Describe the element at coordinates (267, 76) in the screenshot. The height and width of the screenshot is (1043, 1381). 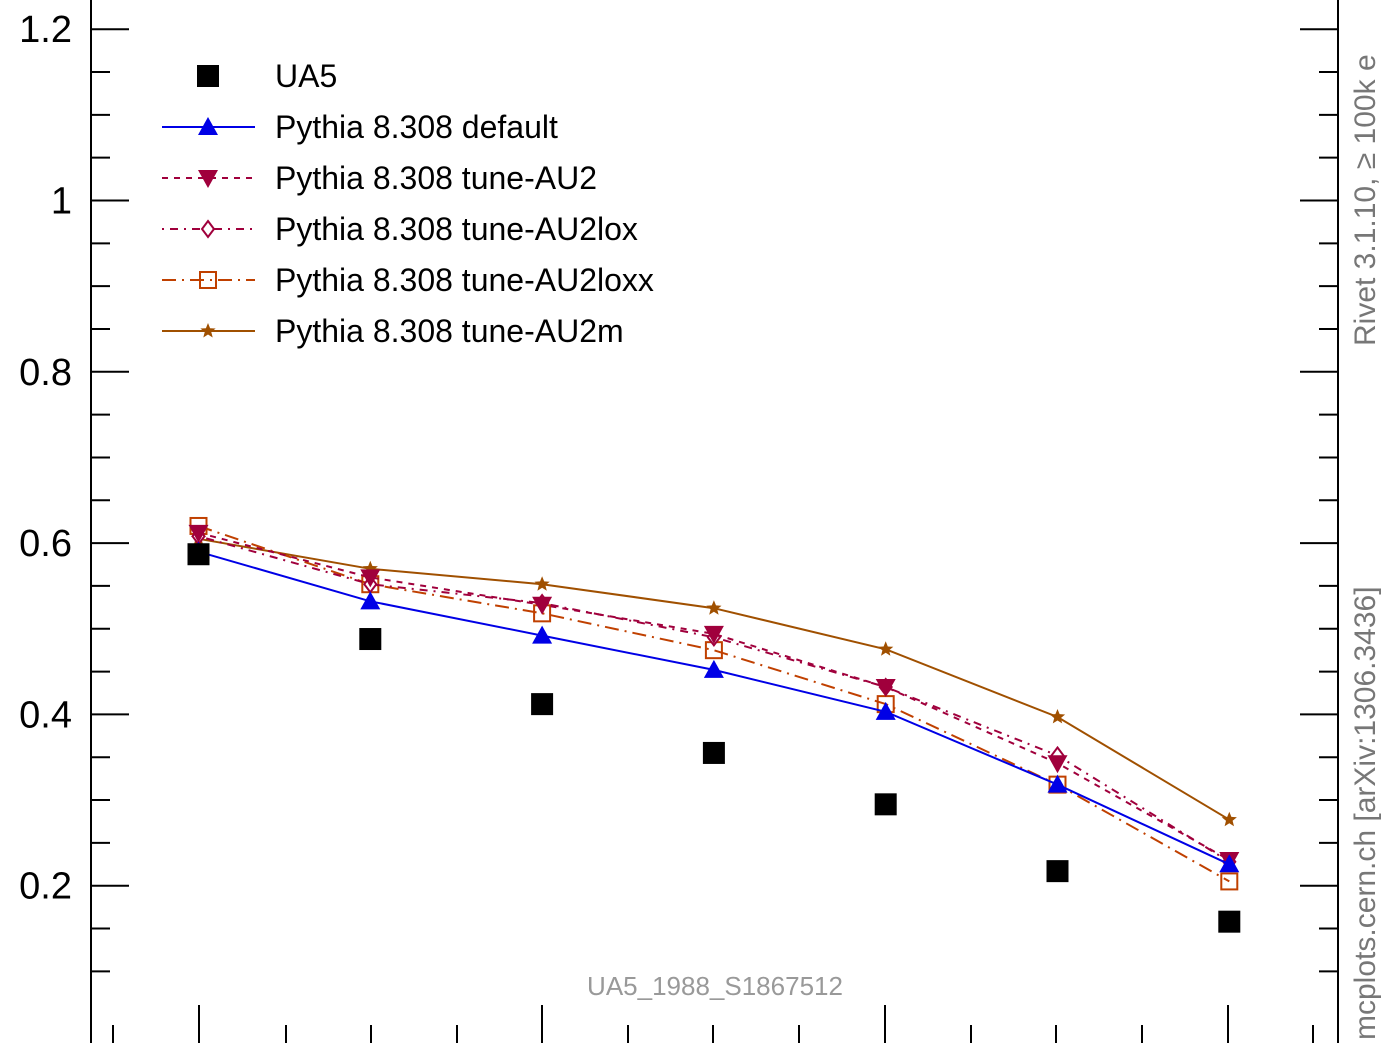
I see `legend-entry: UA5` at that location.